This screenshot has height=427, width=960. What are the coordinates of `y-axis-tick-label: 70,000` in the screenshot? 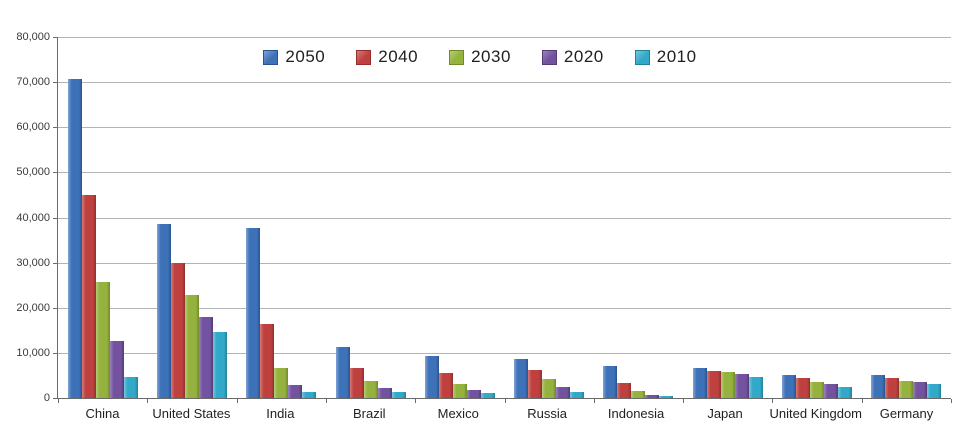 It's located at (33, 82).